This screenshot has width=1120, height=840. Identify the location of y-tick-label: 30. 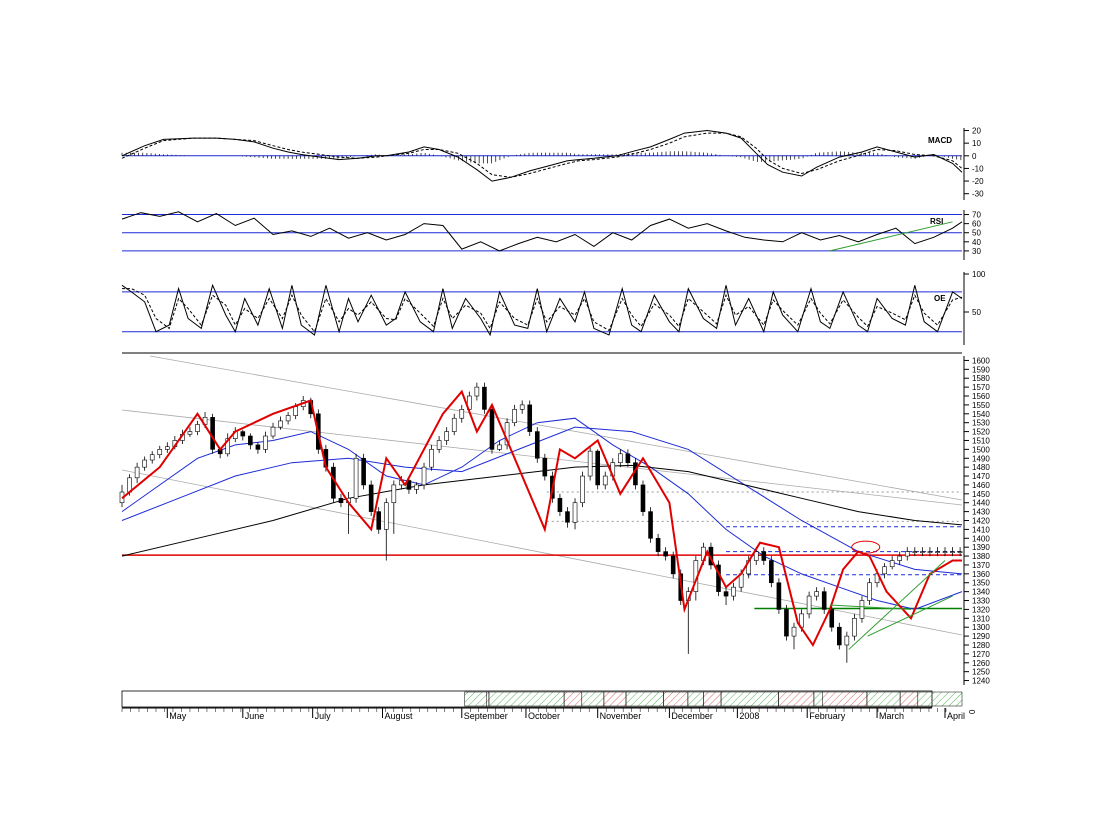
(976, 251).